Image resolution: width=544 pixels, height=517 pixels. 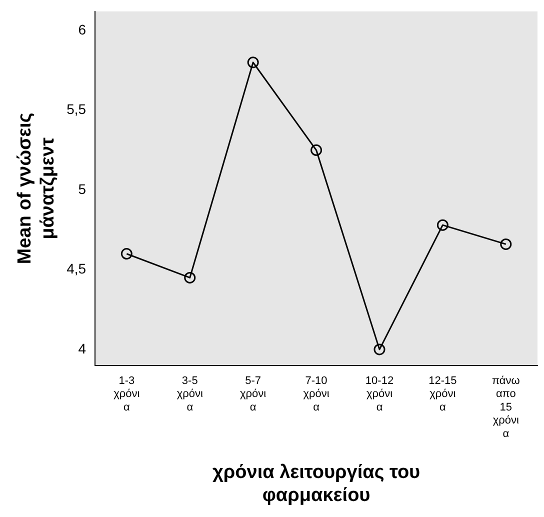 I want to click on y-axis-title: Mean of γνώσεις μάνατζμεντ, so click(x=36, y=188).